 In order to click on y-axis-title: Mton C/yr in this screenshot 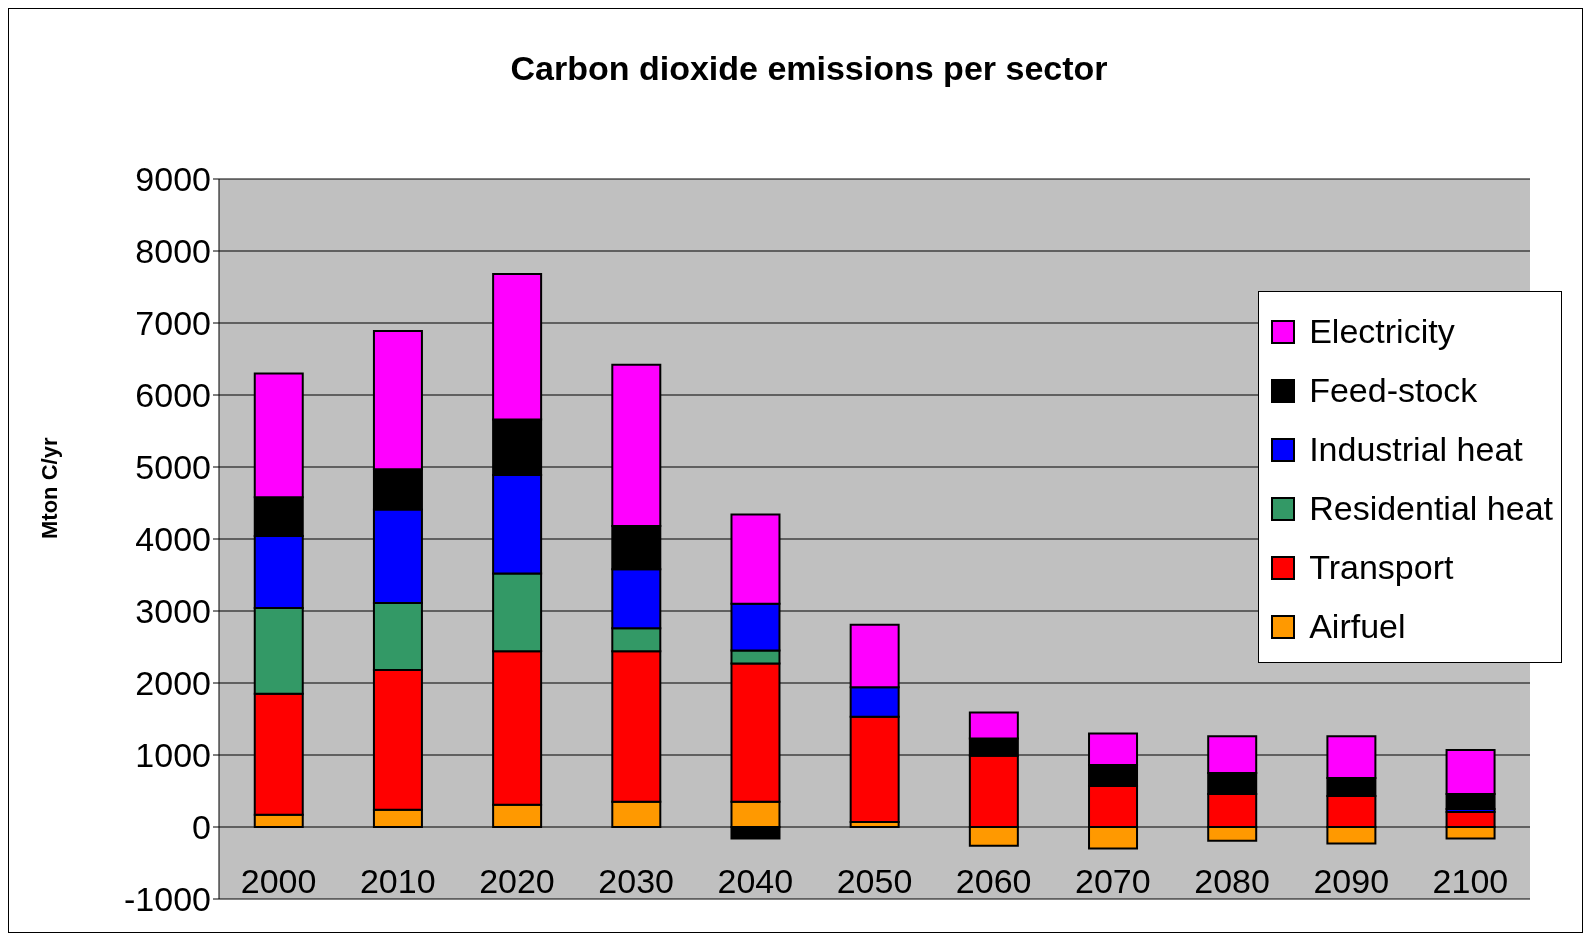, I will do `click(49, 488)`.